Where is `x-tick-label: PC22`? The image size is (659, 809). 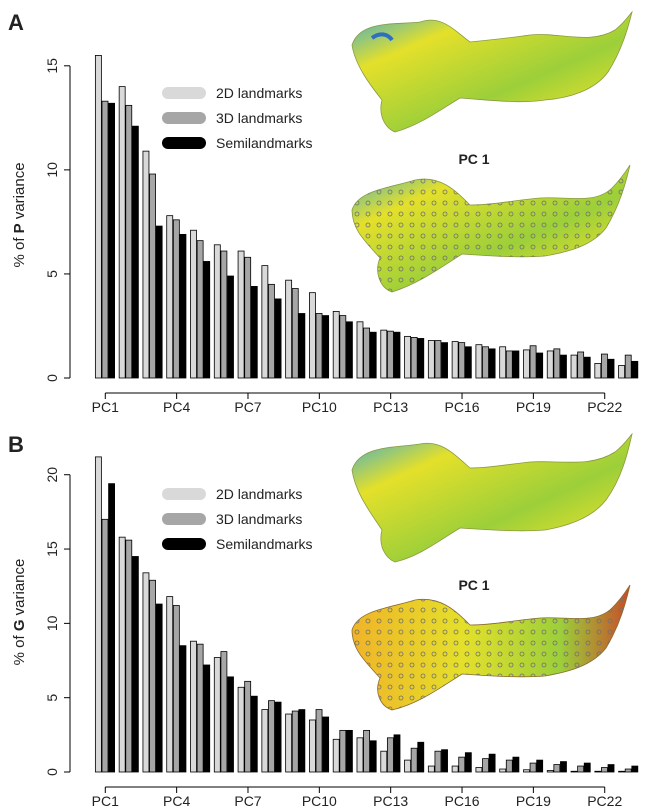 x-tick-label: PC22 is located at coordinates (604, 801).